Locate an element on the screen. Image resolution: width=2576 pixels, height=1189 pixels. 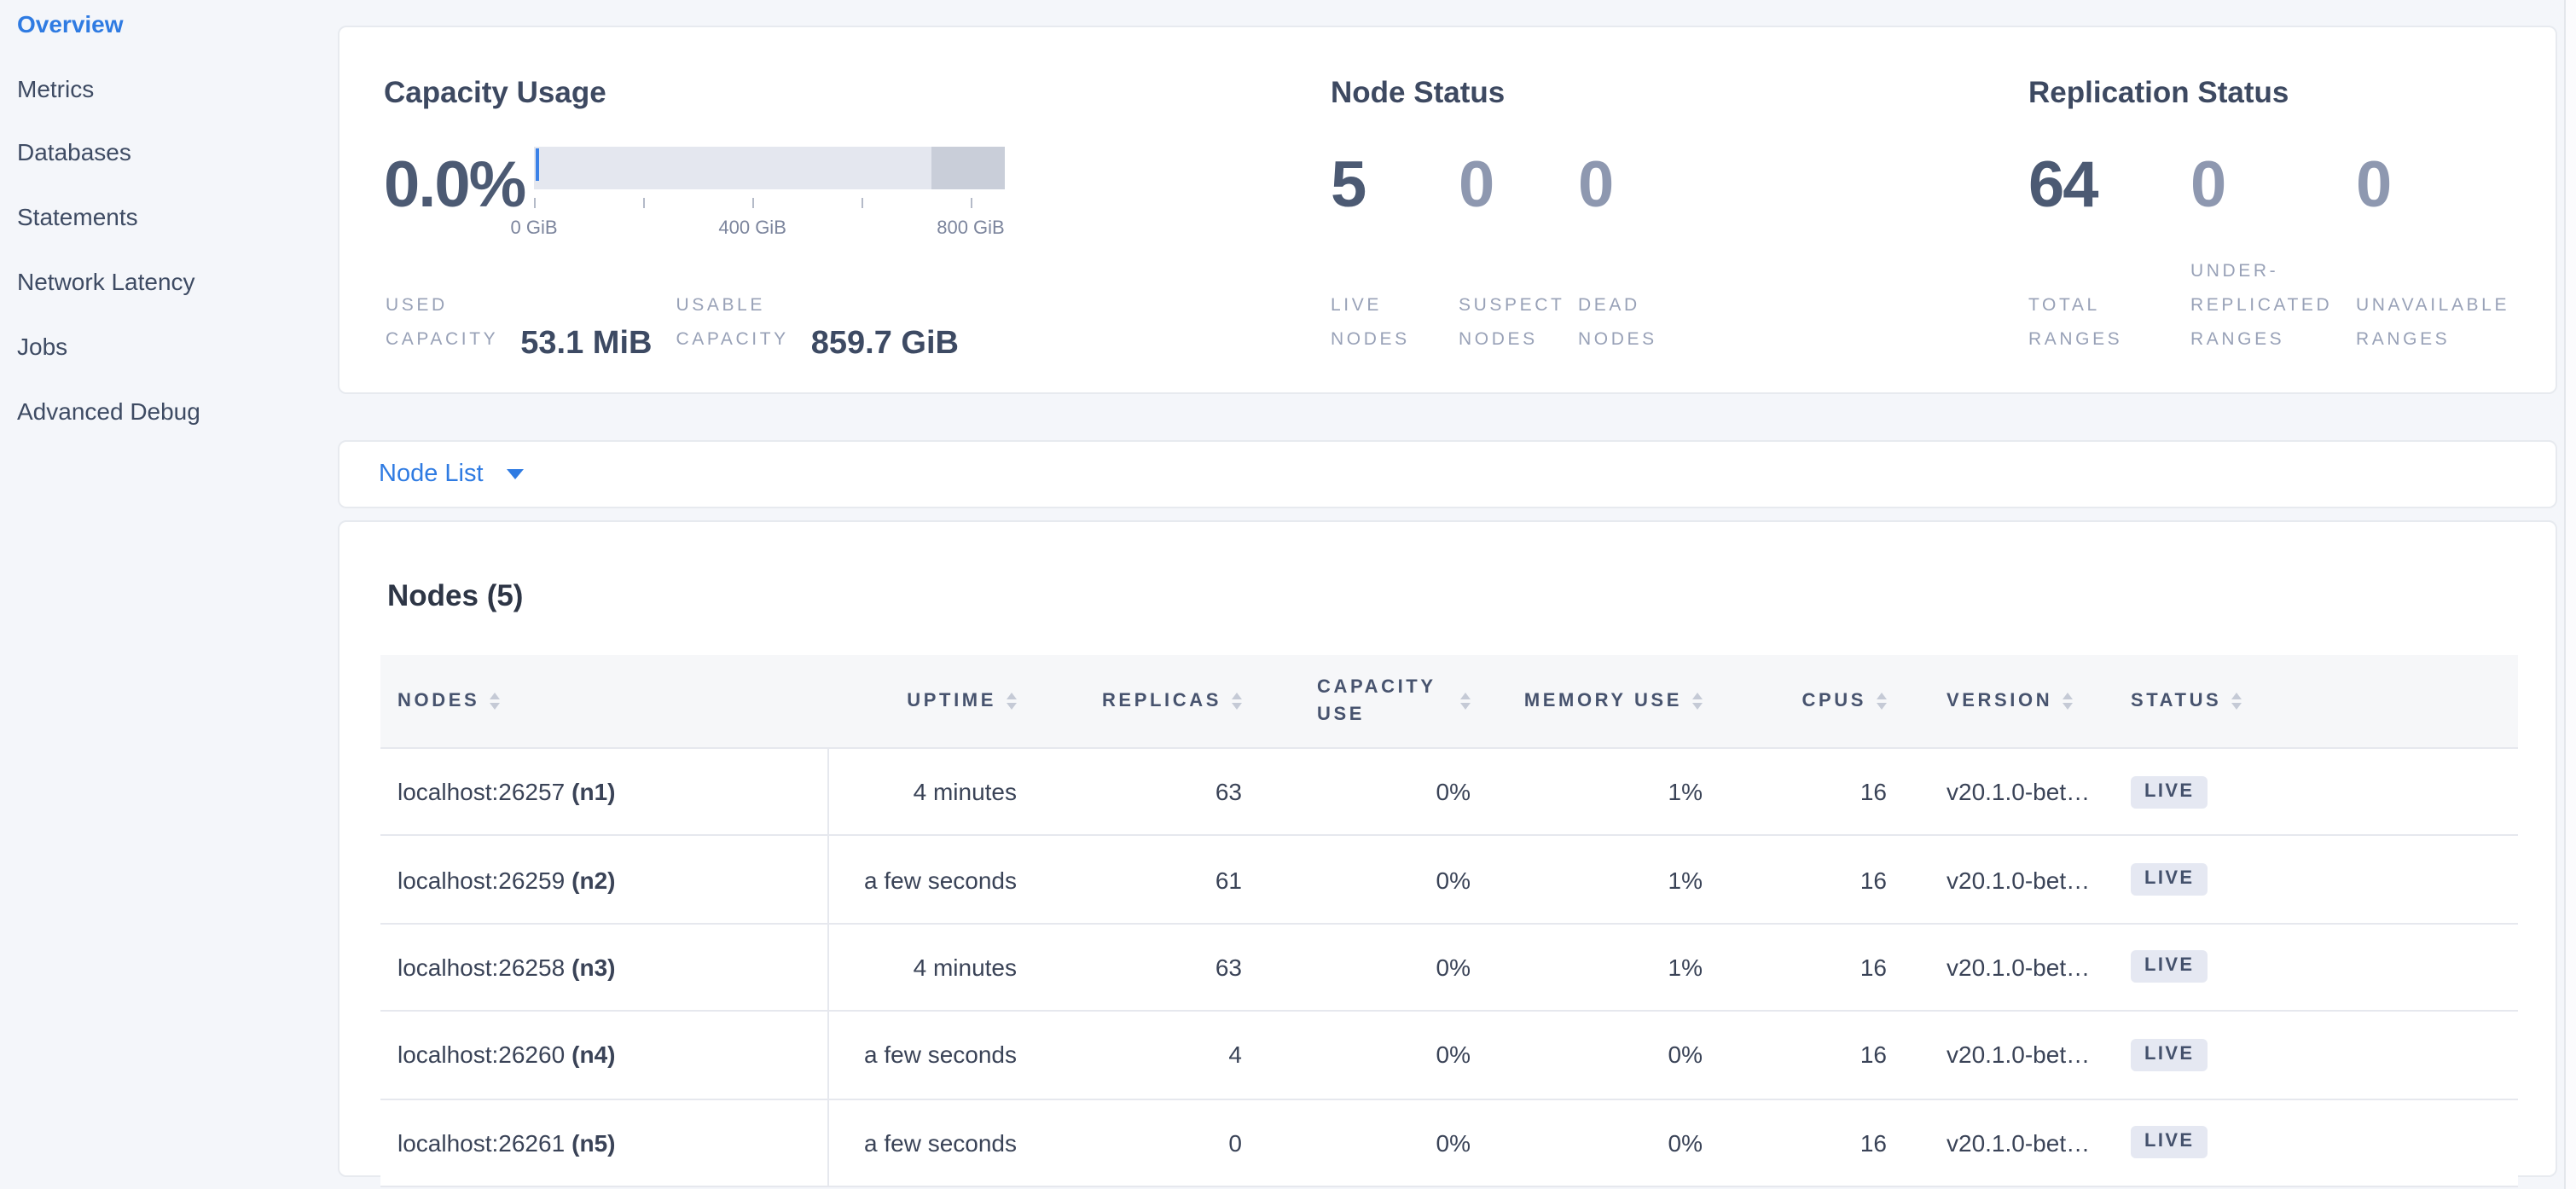
cell-node-address: localhost:26259 (n2) is located at coordinates (604, 879).